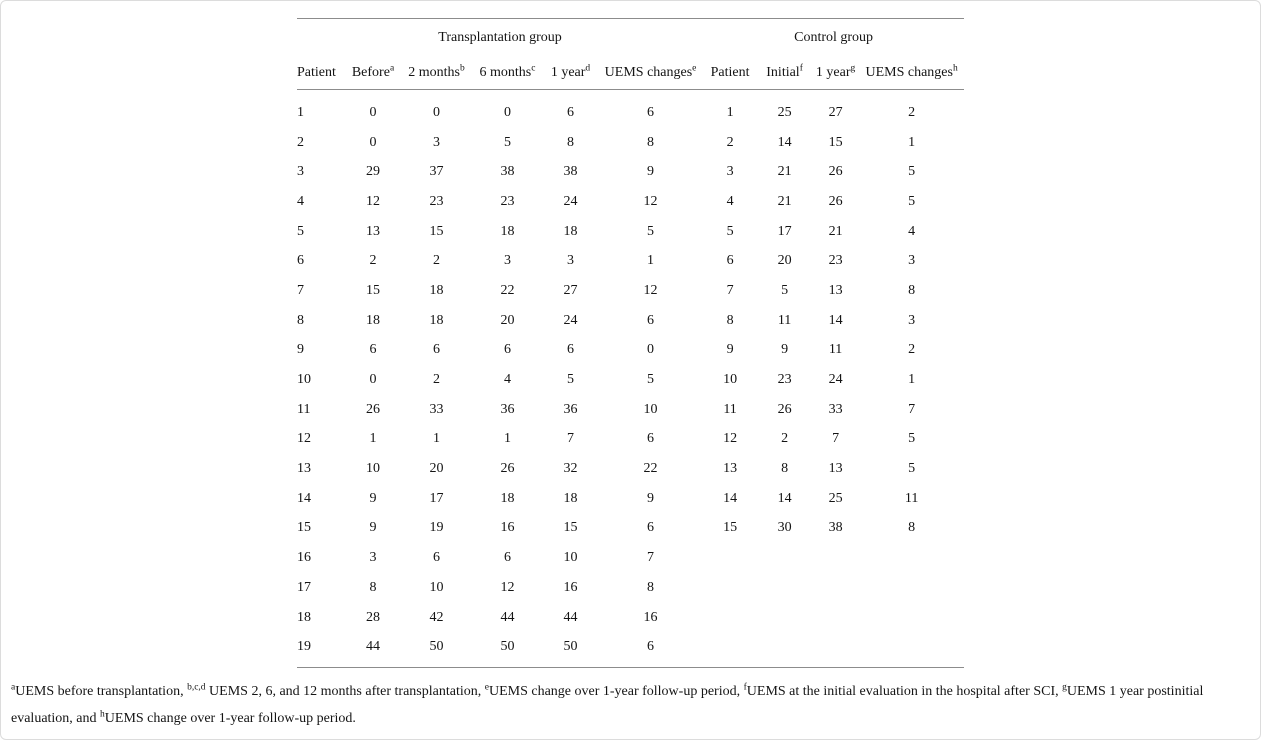  Describe the element at coordinates (630, 618) in the screenshot. I see `table-row: 18 28 42 44 44 16` at that location.